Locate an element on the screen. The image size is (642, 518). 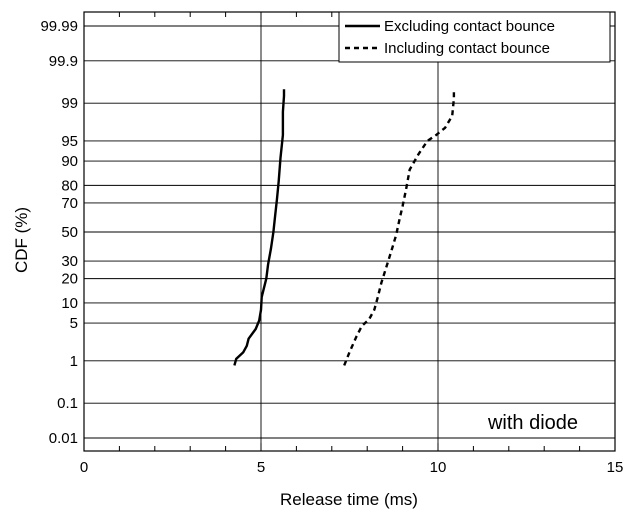
y-tick-label: 99.99 is located at coordinates (59, 26).